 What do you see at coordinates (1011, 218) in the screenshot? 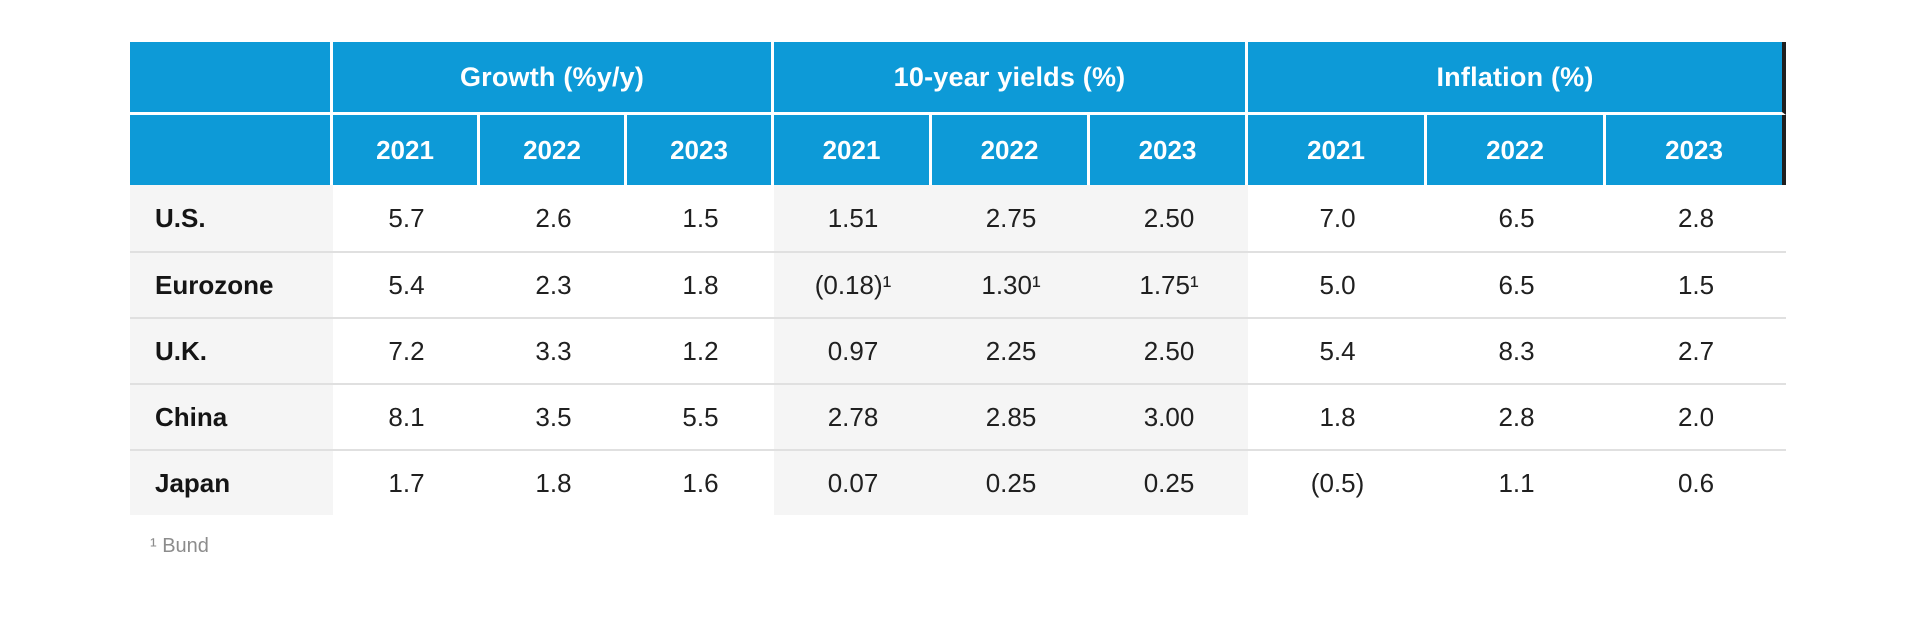
I see `table-cell: 2.75` at bounding box center [1011, 218].